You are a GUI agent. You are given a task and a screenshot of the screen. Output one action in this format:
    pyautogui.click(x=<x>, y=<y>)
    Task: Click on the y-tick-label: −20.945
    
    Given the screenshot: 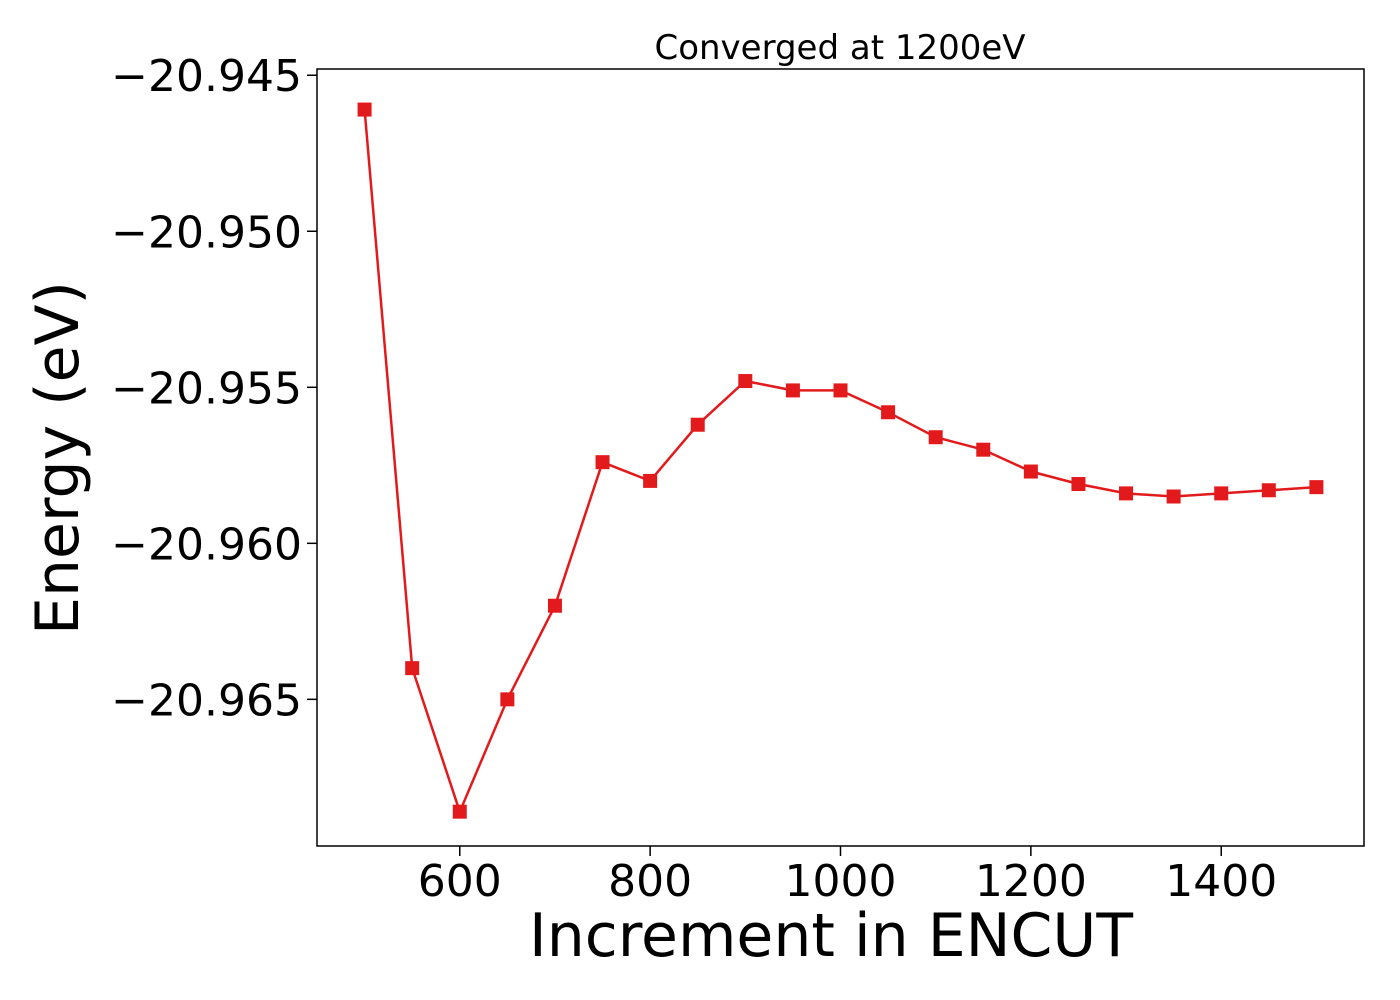 What is the action you would take?
    pyautogui.click(x=206, y=76)
    